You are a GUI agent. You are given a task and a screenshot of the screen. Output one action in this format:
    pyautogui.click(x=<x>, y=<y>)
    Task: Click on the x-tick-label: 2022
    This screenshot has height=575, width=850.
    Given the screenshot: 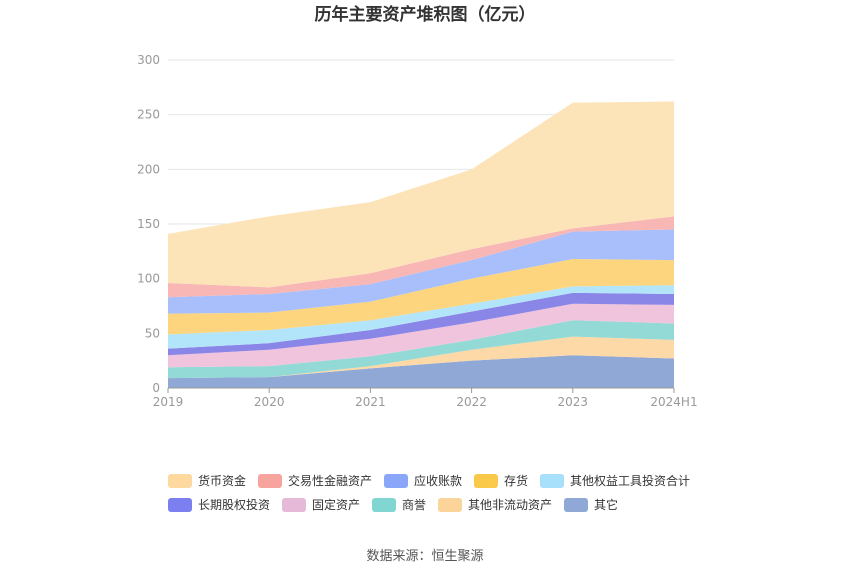 What is the action you would take?
    pyautogui.click(x=471, y=402)
    